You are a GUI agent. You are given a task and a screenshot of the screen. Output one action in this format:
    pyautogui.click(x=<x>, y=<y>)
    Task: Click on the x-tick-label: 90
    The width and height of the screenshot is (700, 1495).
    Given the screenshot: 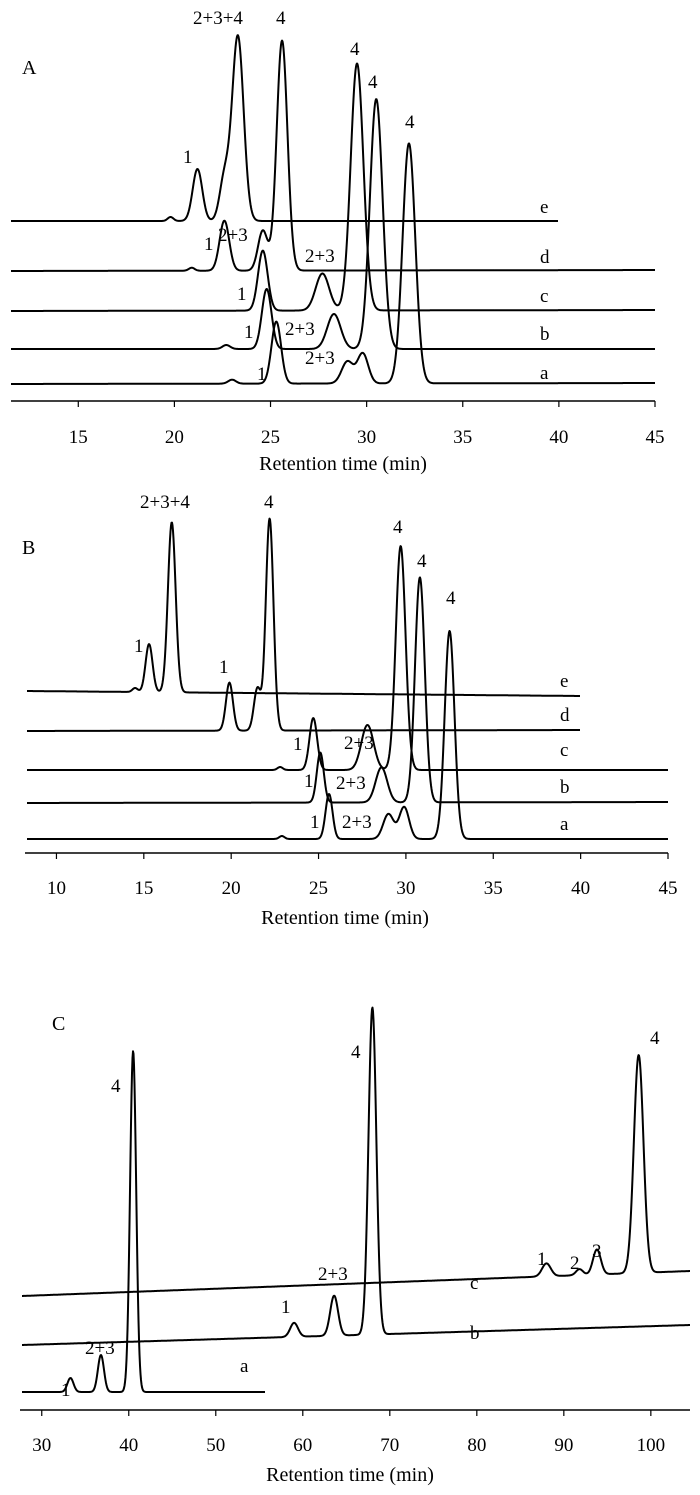 What is the action you would take?
    pyautogui.click(x=563, y=1445)
    